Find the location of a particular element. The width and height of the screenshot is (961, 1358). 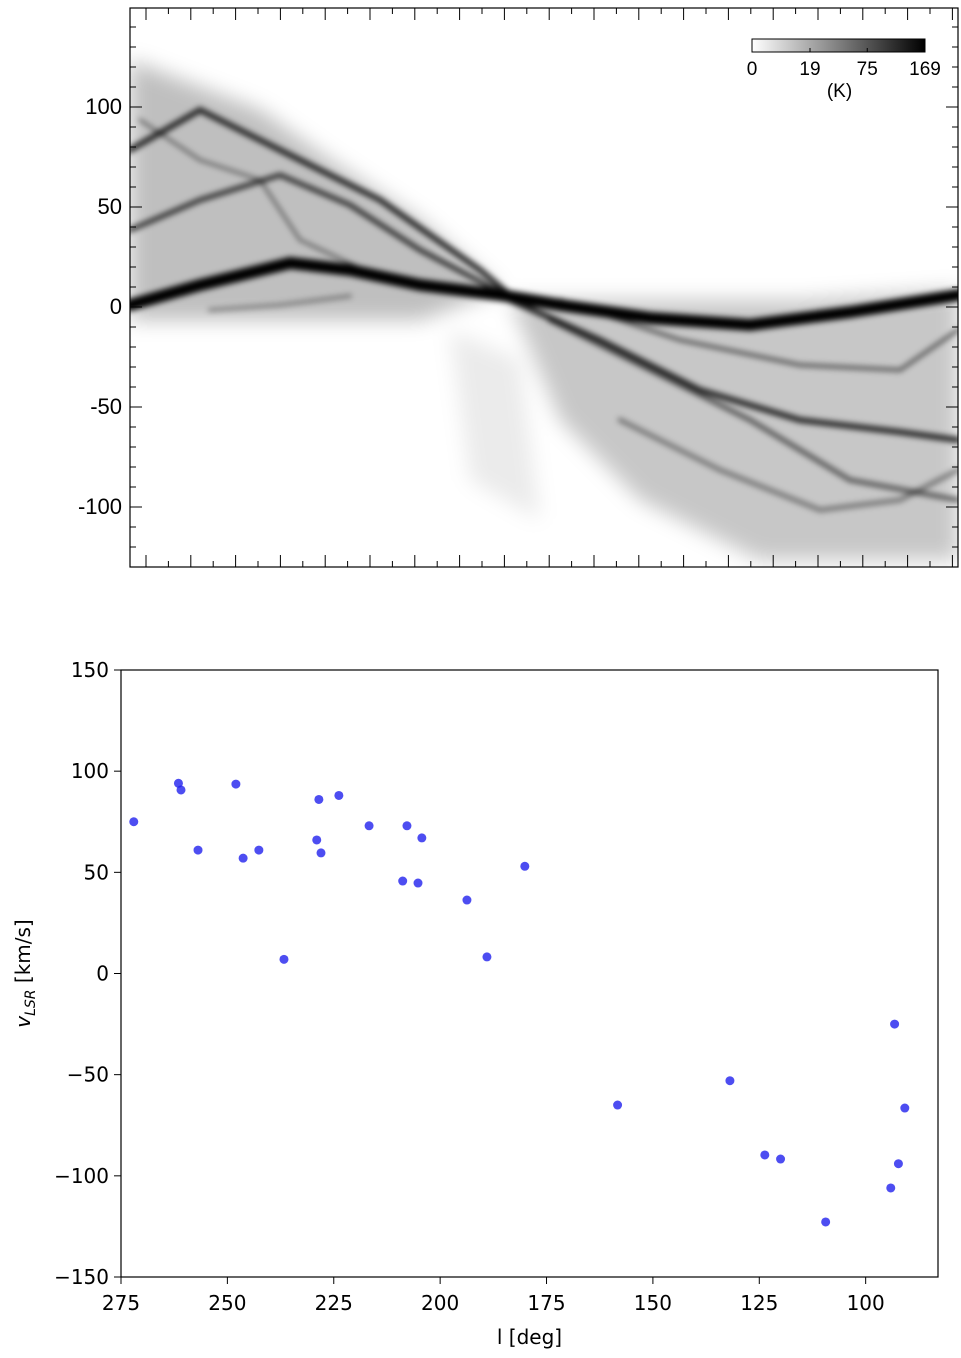

y-tick-label: 150 is located at coordinates (90, 670).